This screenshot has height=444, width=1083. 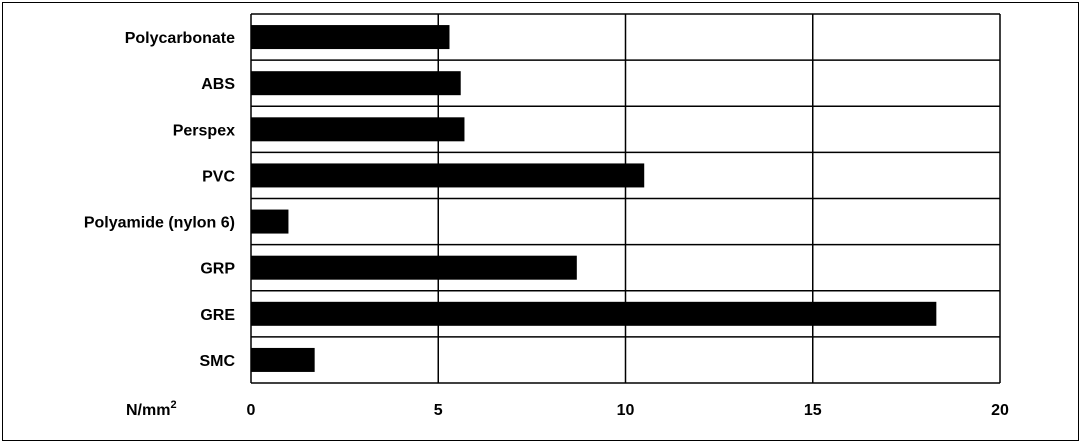 What do you see at coordinates (217, 361) in the screenshot?
I see `category-label: SMC` at bounding box center [217, 361].